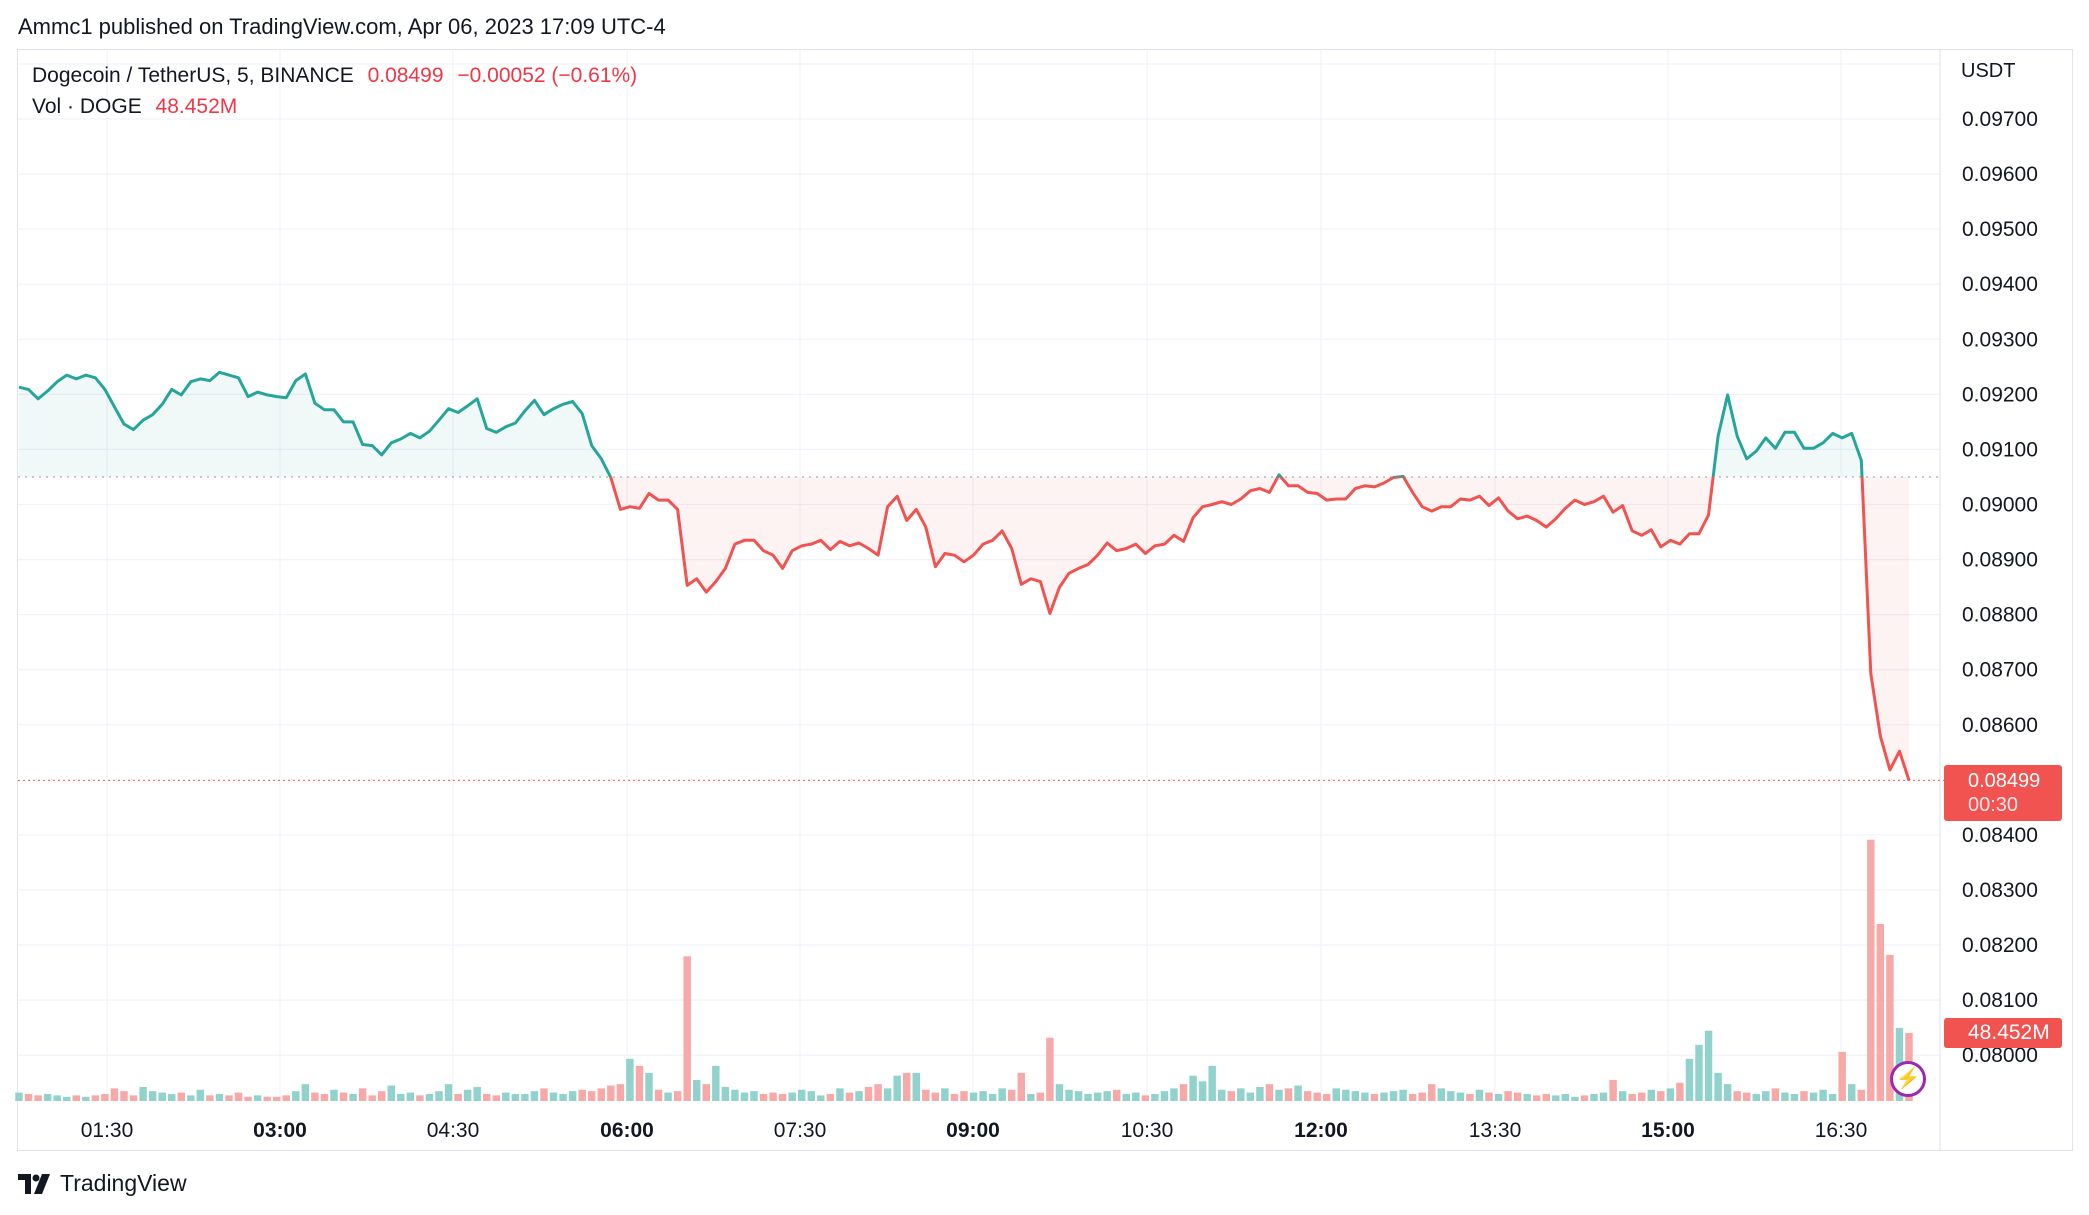  What do you see at coordinates (2000, 504) in the screenshot?
I see `y-tick-label: 0.09000` at bounding box center [2000, 504].